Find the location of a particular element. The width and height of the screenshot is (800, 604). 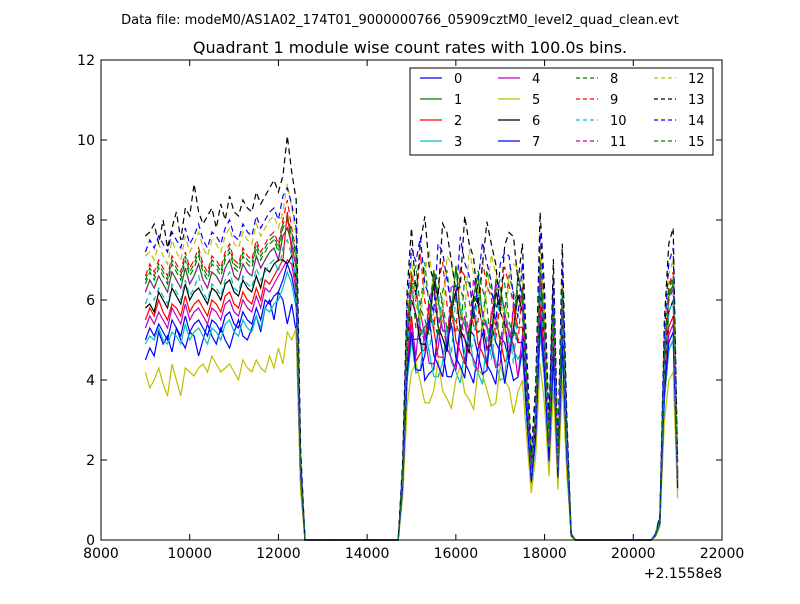

x-tick-label: 12000 is located at coordinates (278, 554).